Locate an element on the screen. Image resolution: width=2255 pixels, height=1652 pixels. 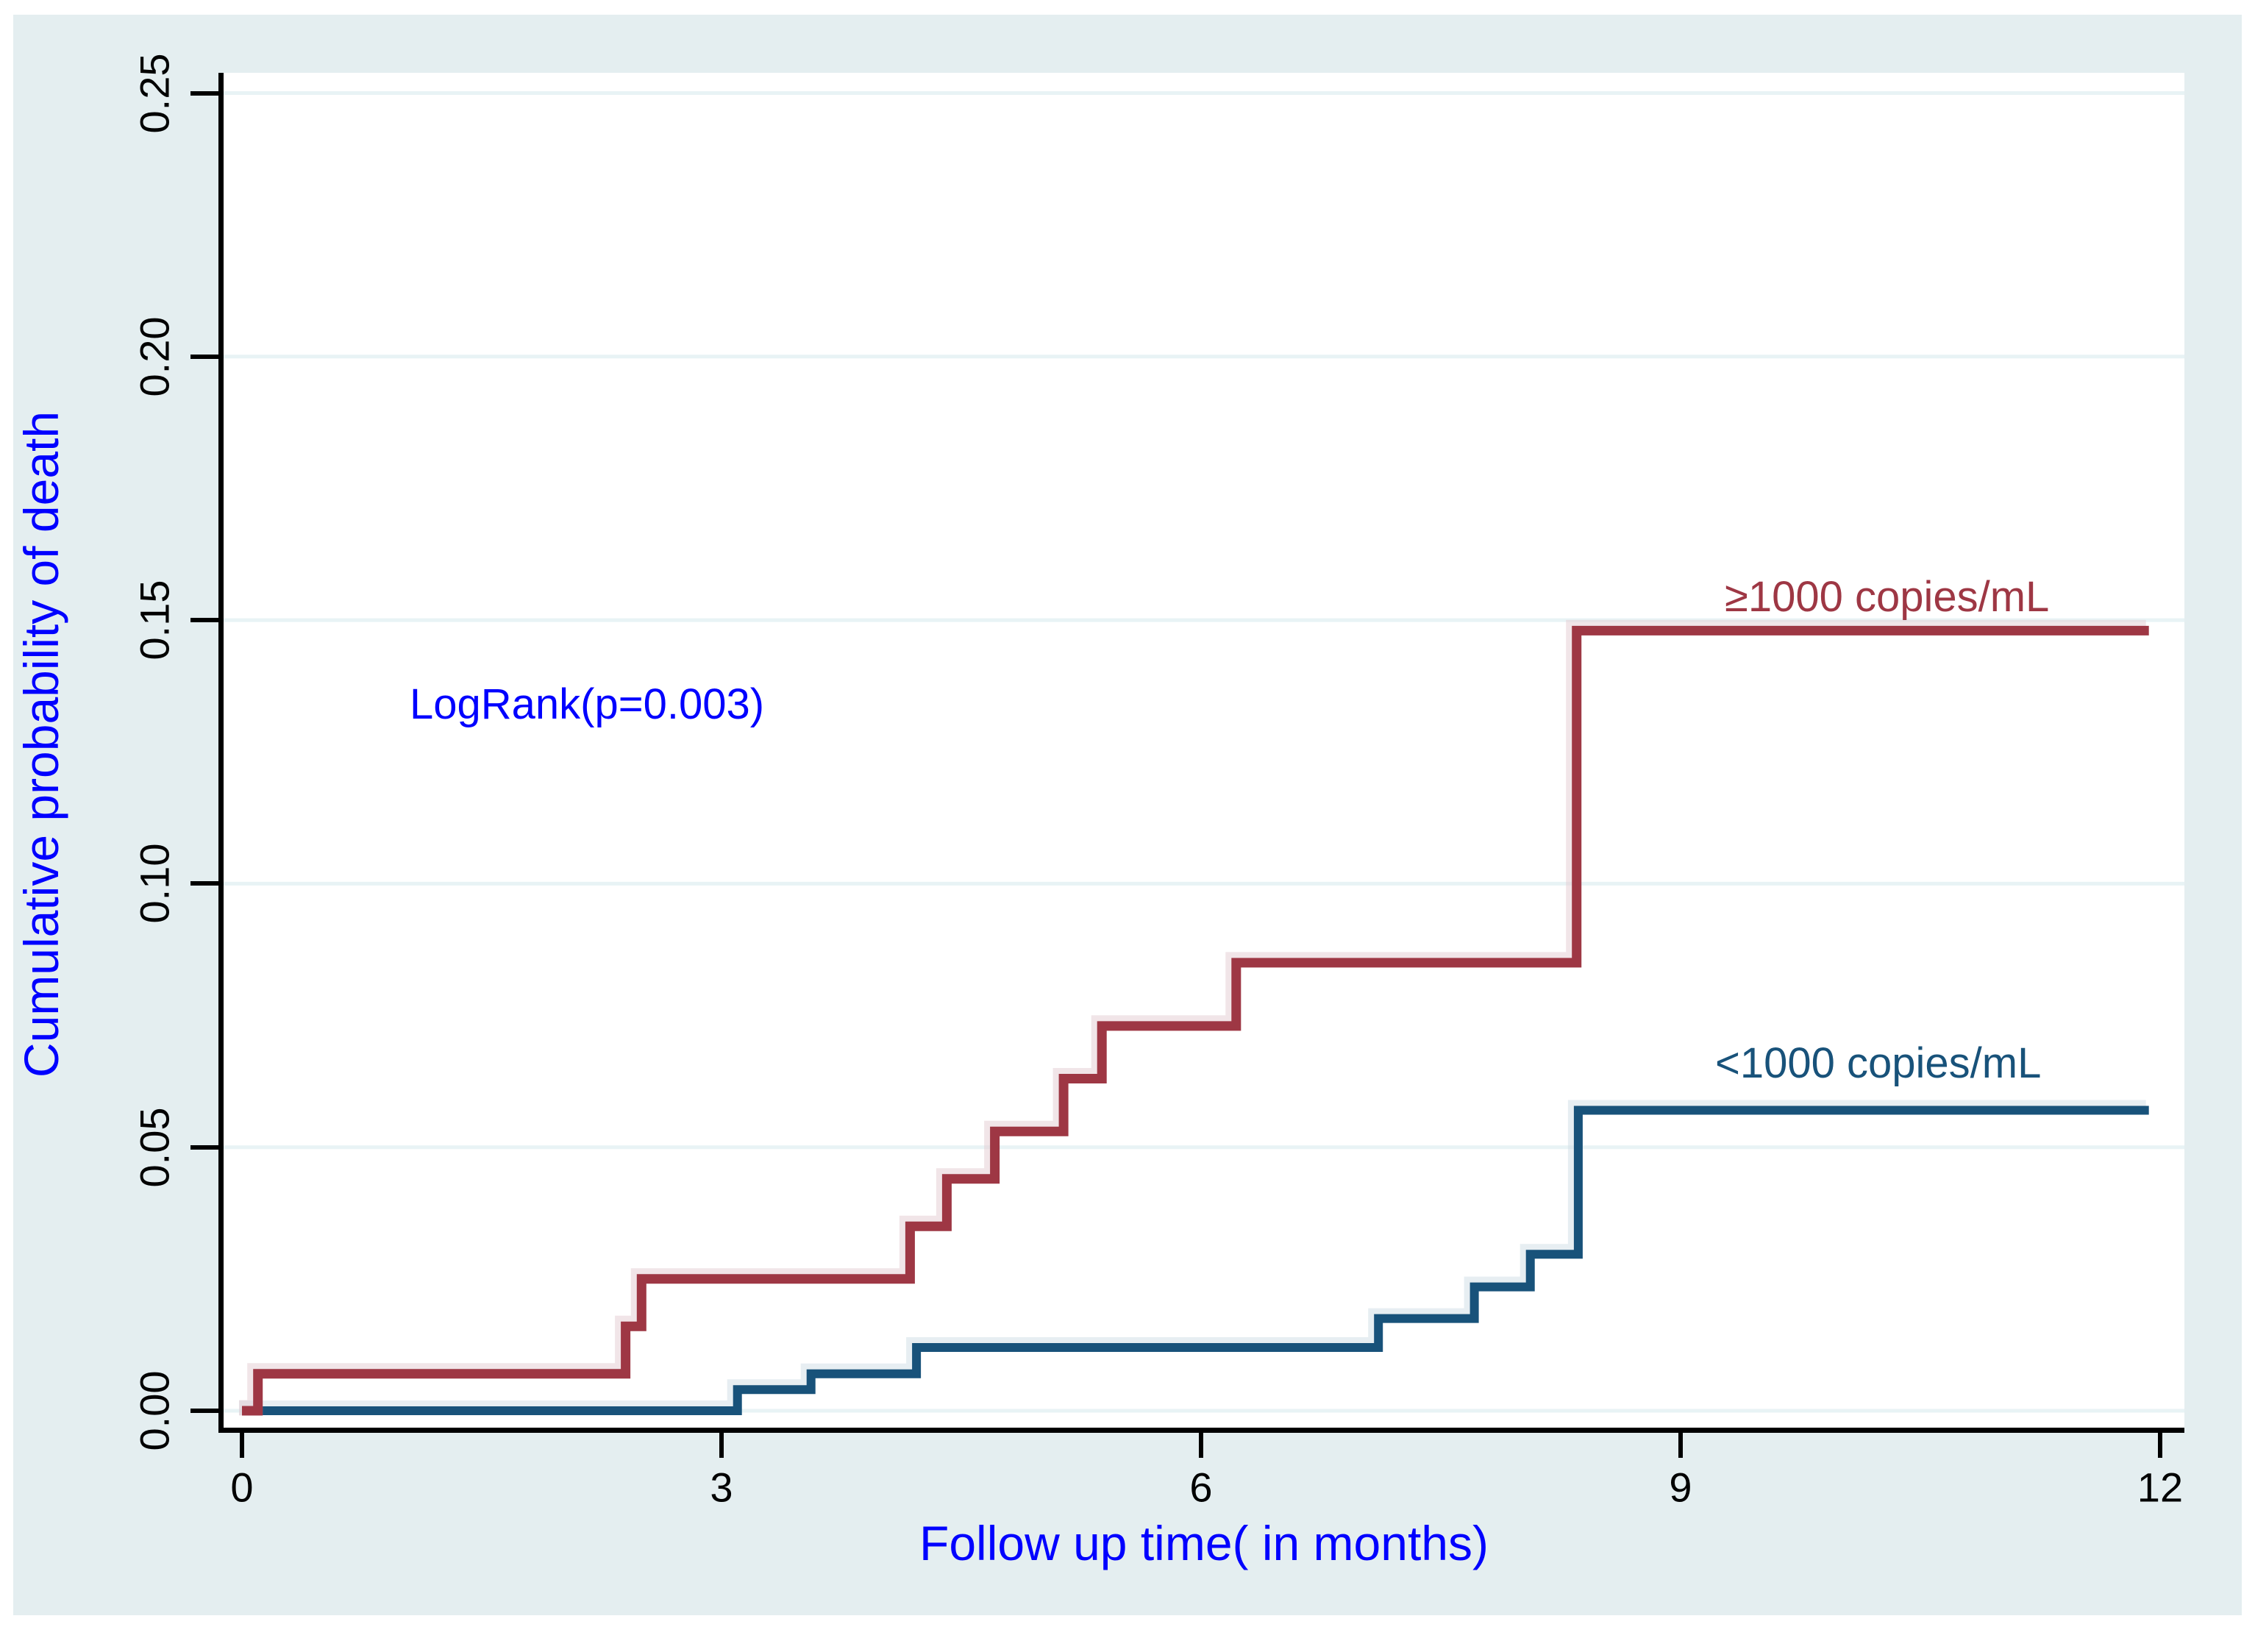
logrank-annotation: LogRank(p=0.003) is located at coordinates (587, 704).